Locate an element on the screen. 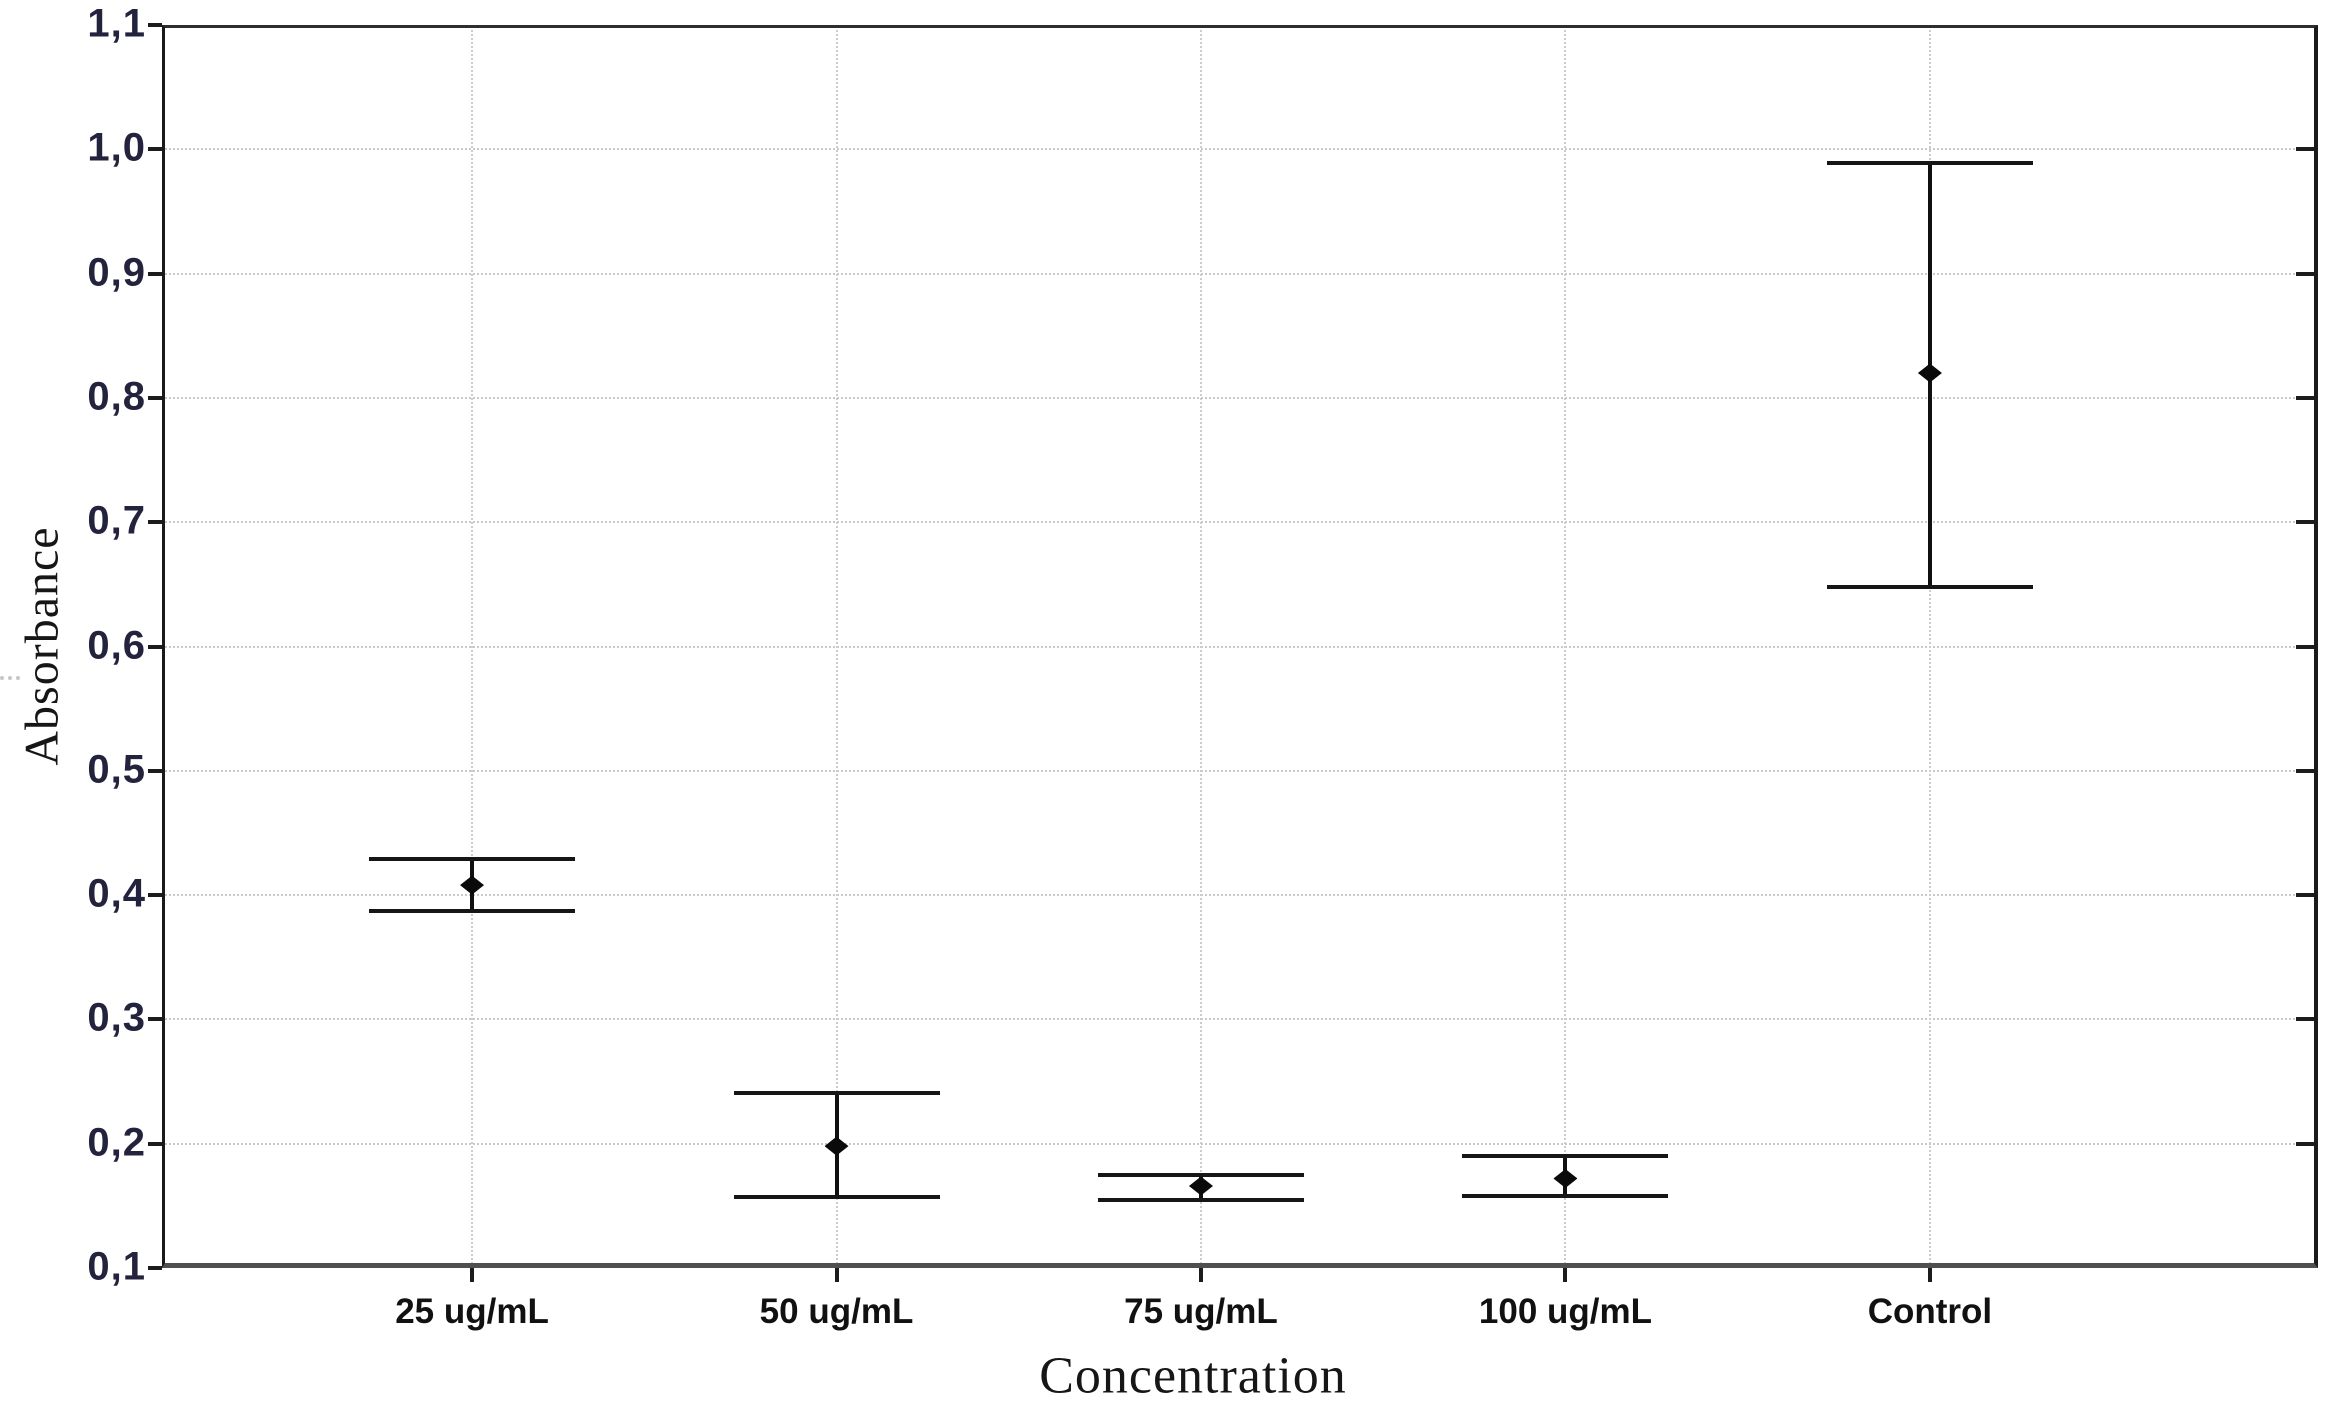 The image size is (2337, 1421). y-tick-label: 0,2 is located at coordinates (116, 1142).